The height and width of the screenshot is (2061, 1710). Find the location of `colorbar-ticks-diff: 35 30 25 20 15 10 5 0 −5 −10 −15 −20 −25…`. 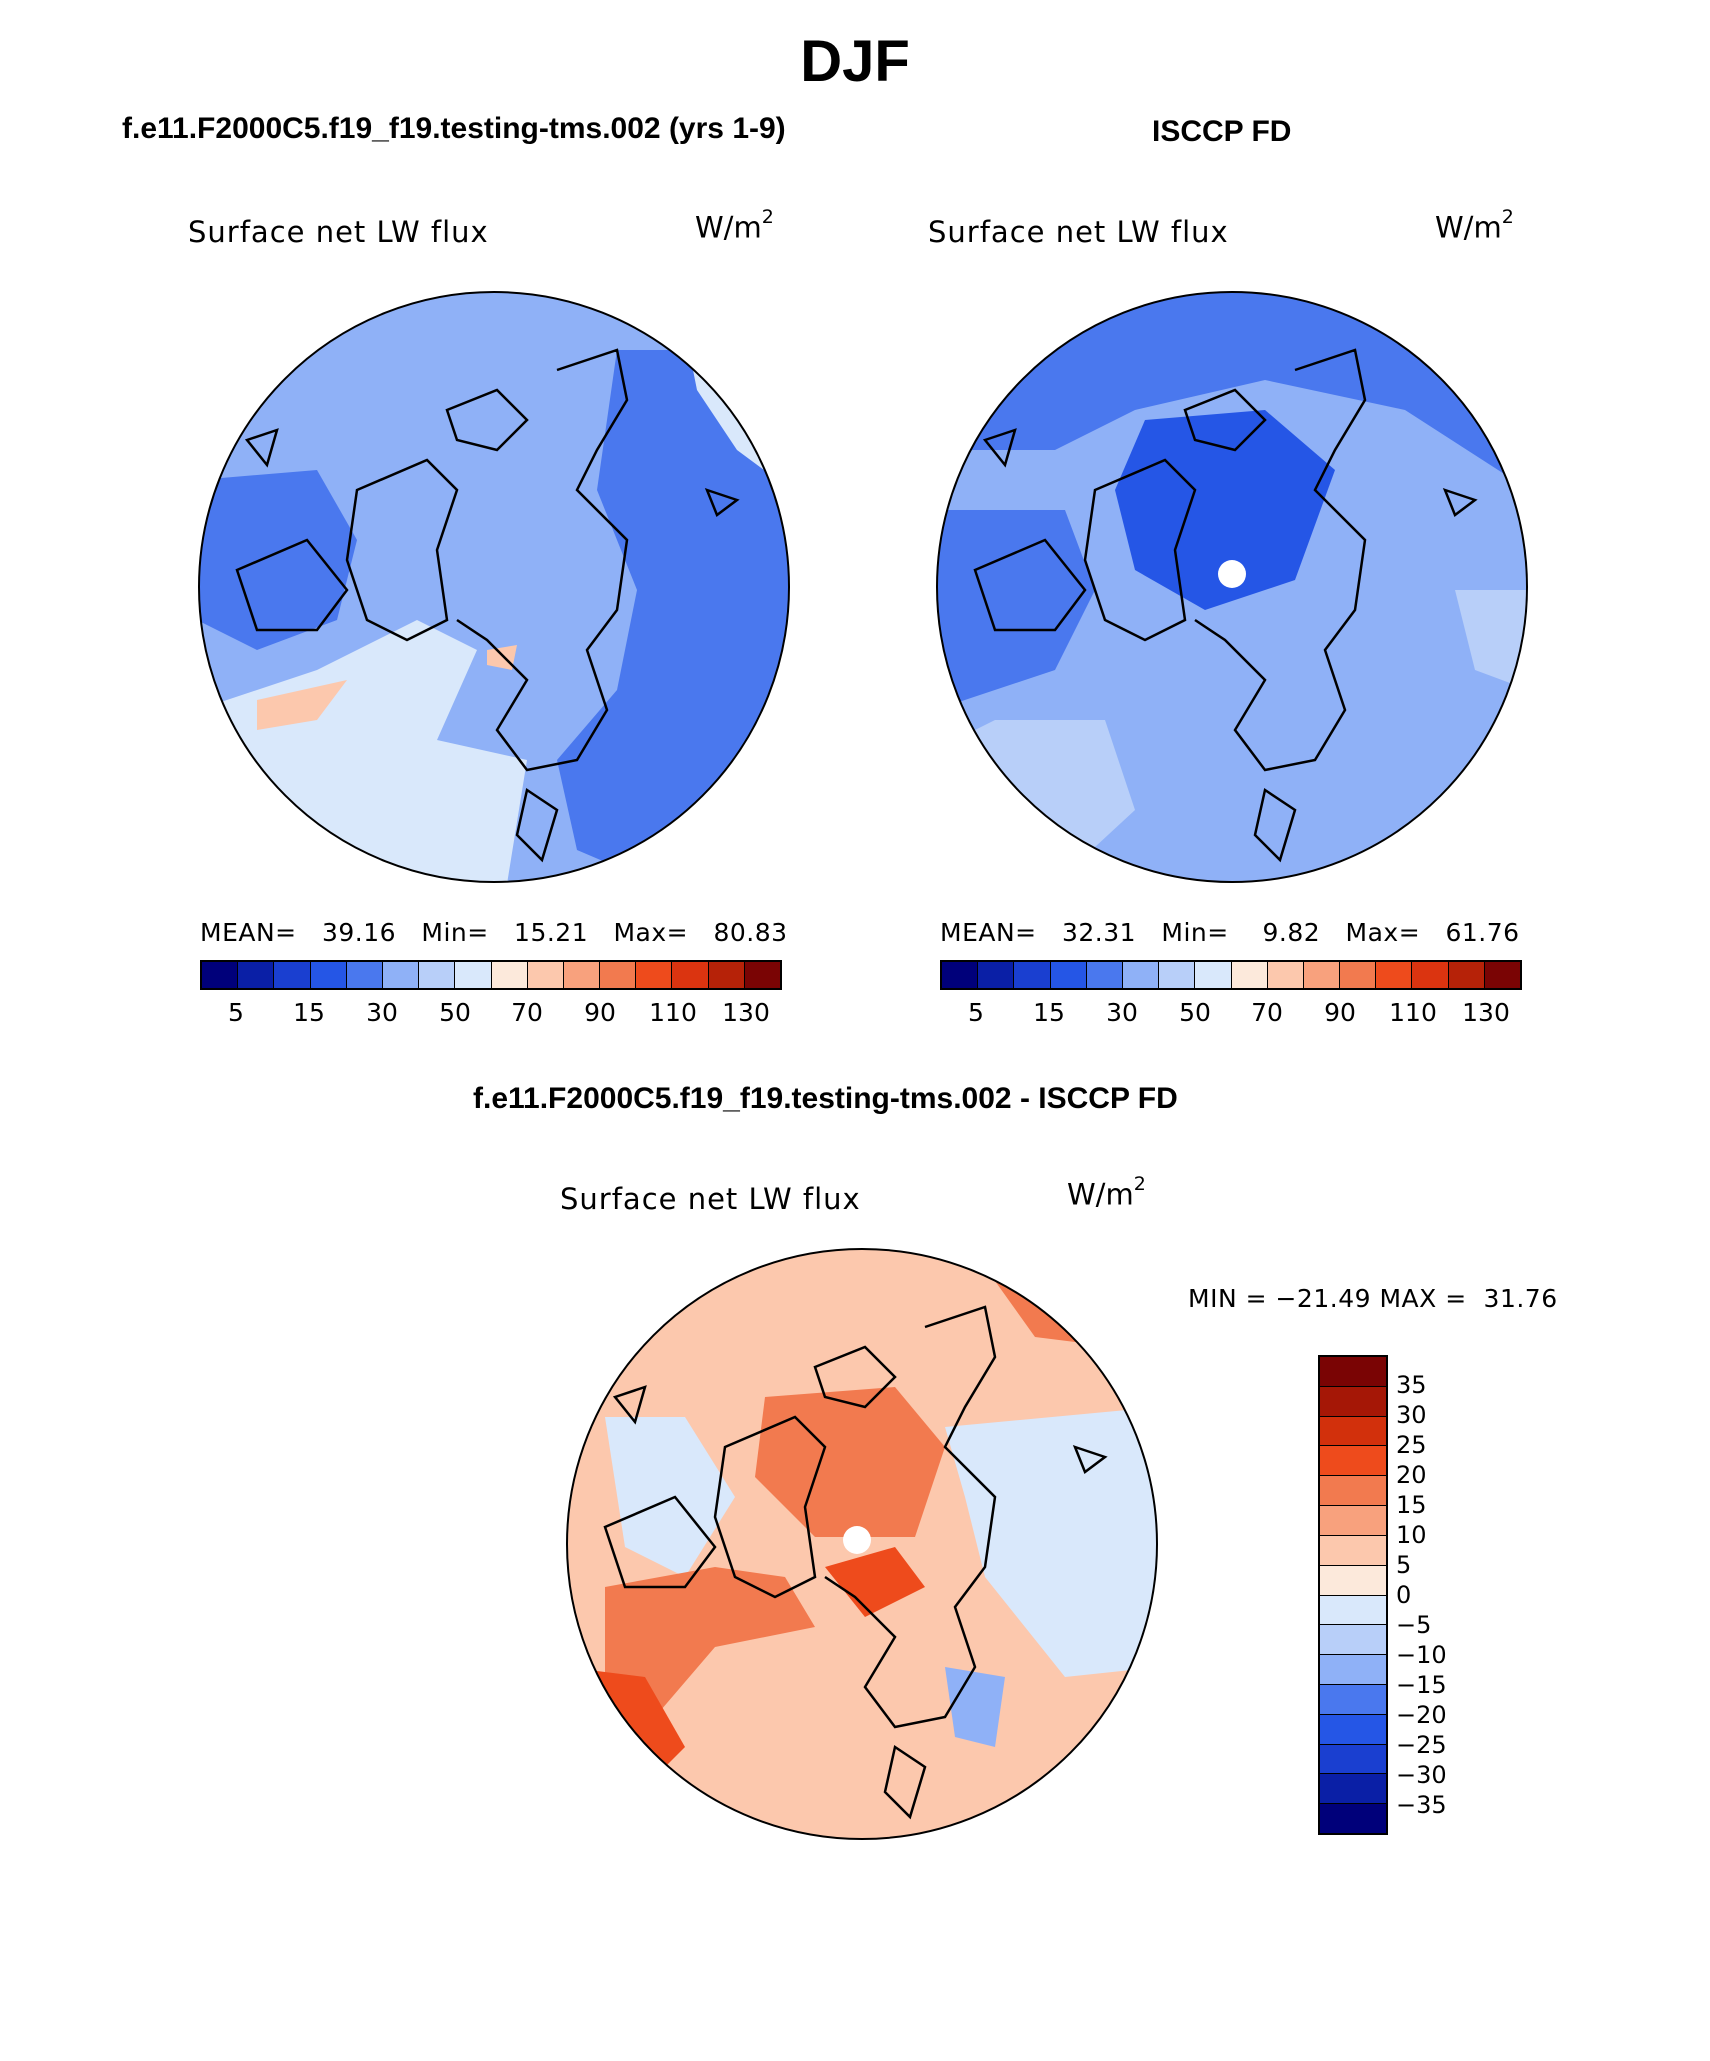

colorbar-ticks-diff: 35 30 25 20 15 10 5 0 −5 −10 −15 −20 −25… is located at coordinates (1436, 1595).